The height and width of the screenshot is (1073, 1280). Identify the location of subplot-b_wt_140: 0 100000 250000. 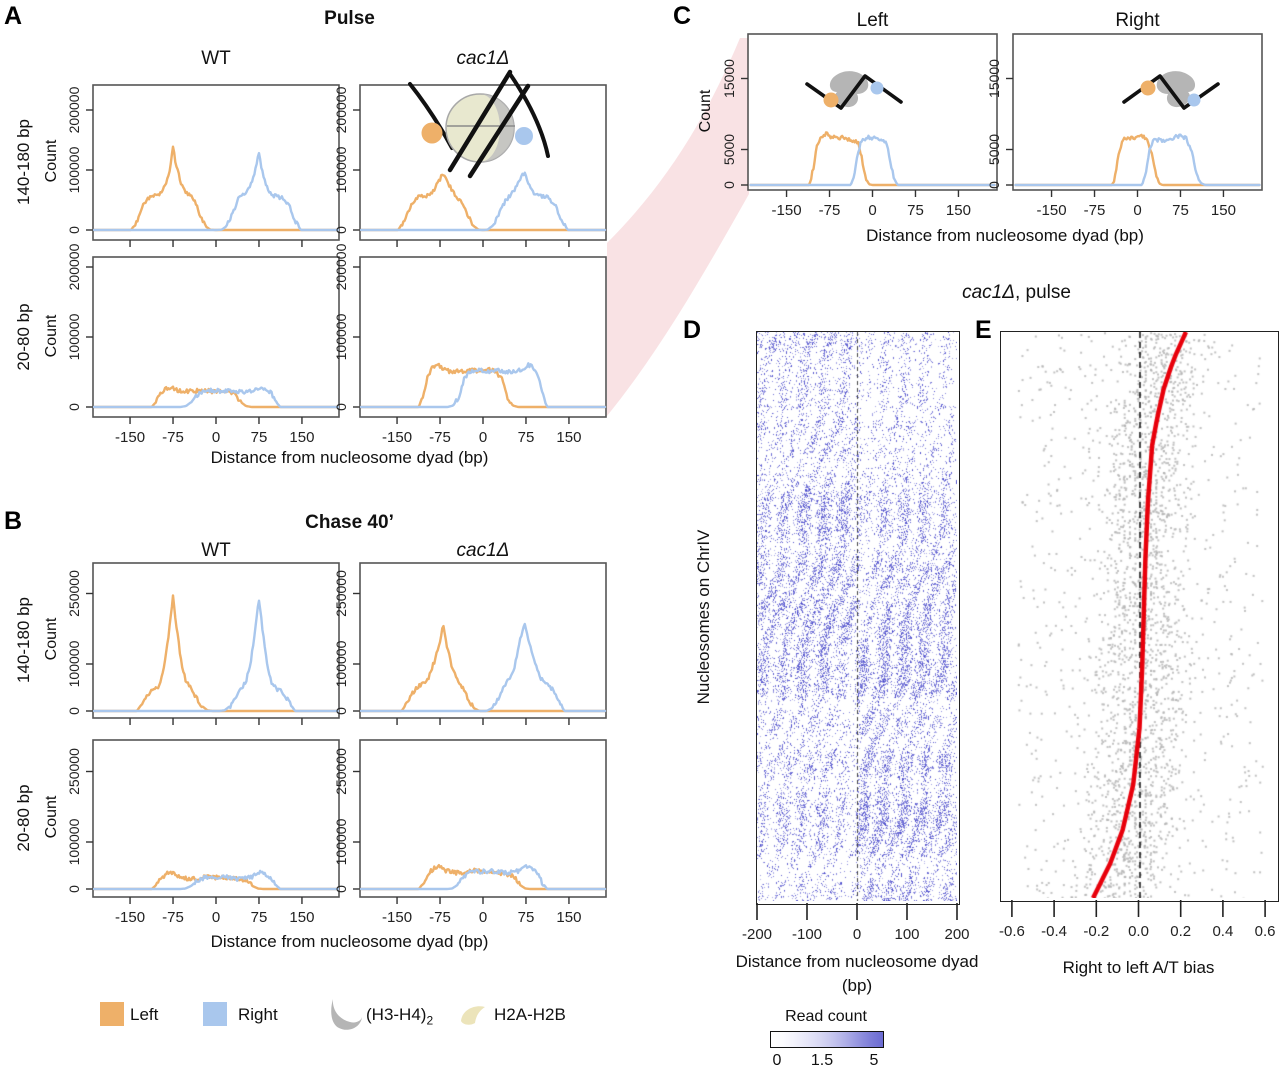
(203, 643).